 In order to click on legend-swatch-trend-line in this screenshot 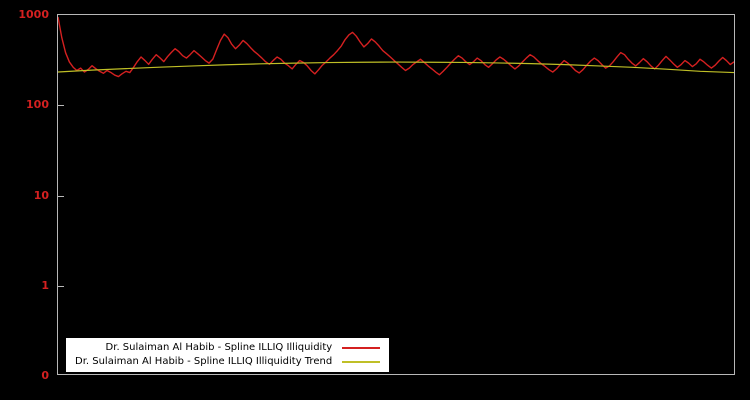, I will do `click(361, 361)`.